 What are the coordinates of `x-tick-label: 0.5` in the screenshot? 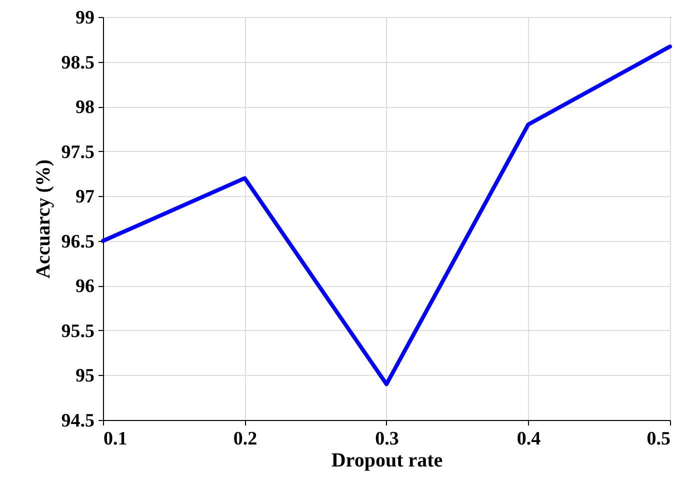 It's located at (658, 439).